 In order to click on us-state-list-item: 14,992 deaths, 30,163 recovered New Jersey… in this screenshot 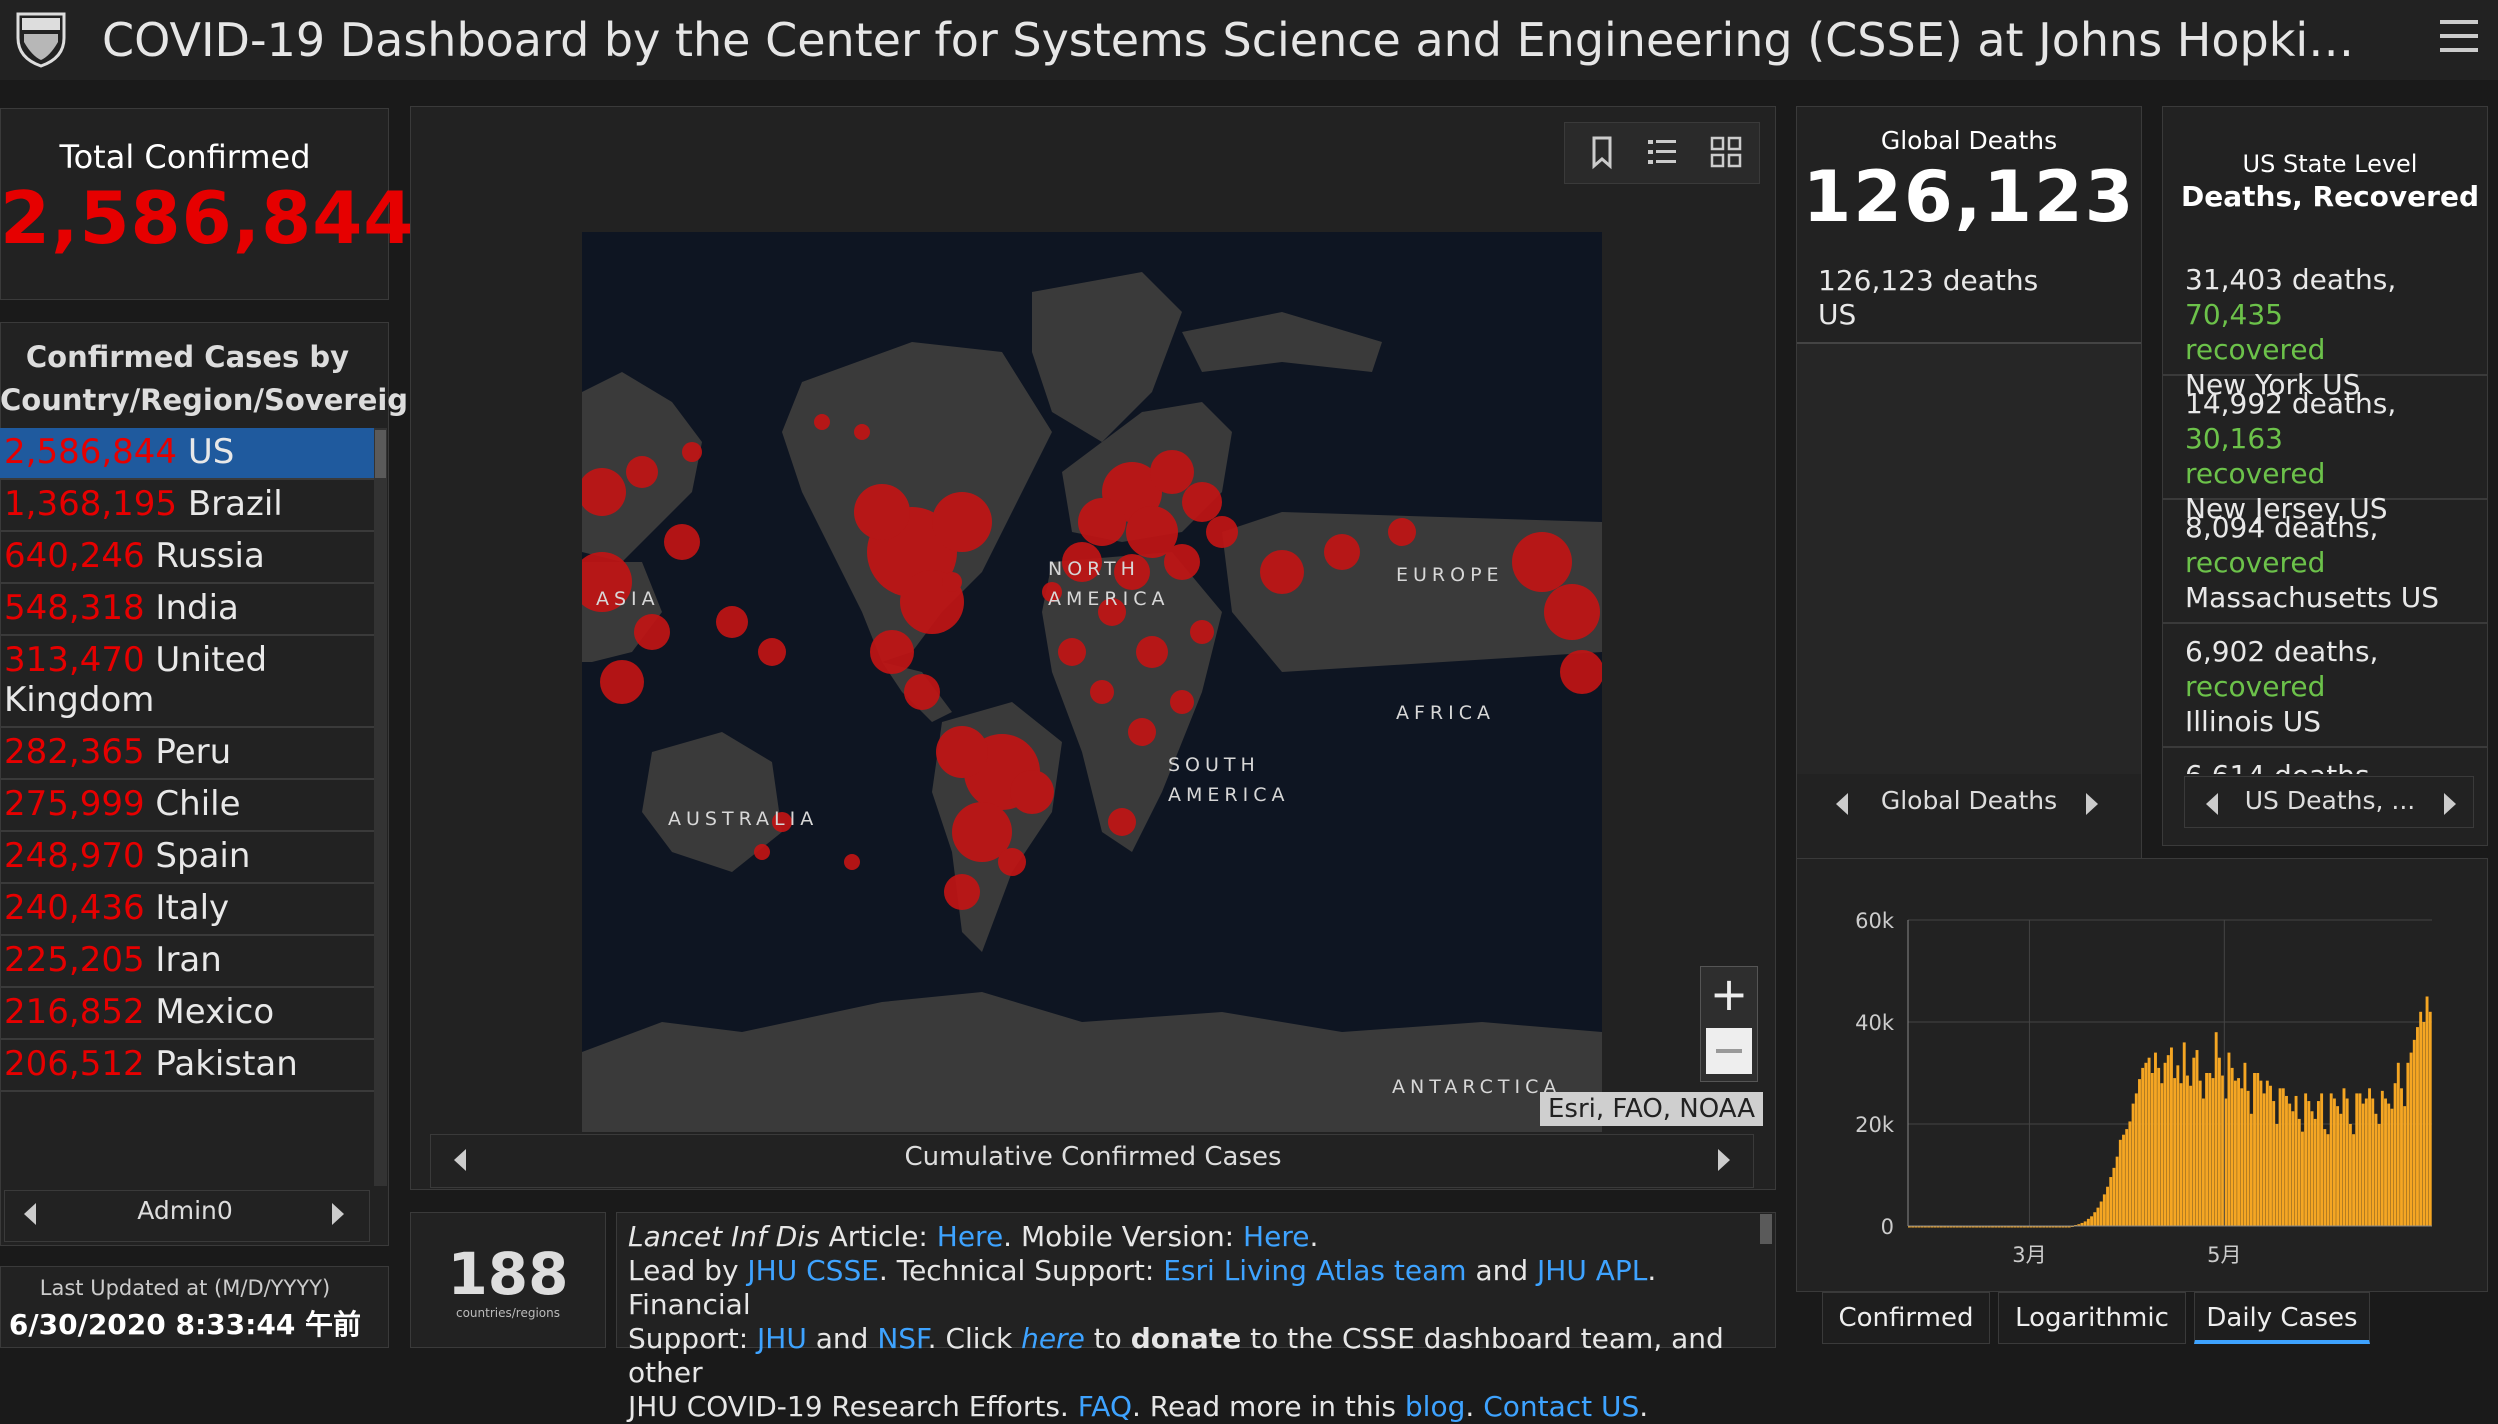, I will do `click(2325, 450)`.